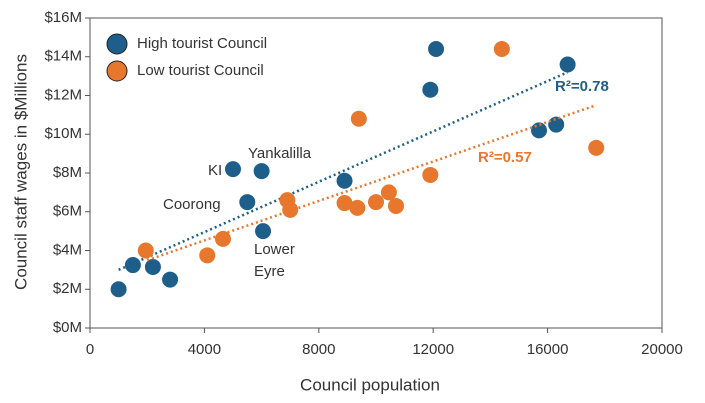 The width and height of the screenshot is (705, 403). Describe the element at coordinates (215, 170) in the screenshot. I see `annotation: KI` at that location.